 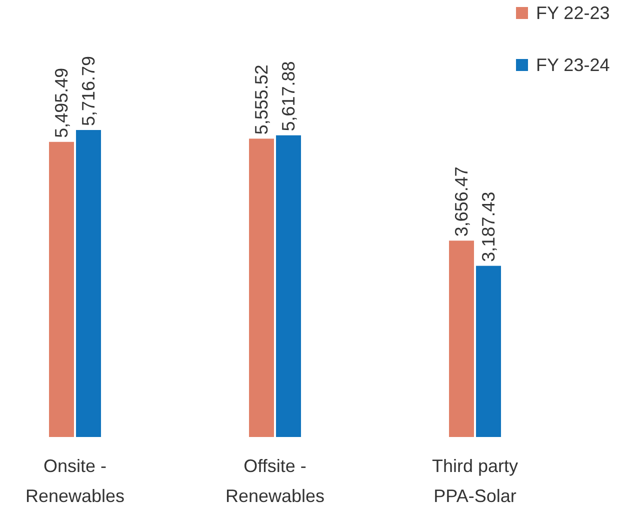 What do you see at coordinates (462, 201) in the screenshot?
I see `data-label: 3,656.47` at bounding box center [462, 201].